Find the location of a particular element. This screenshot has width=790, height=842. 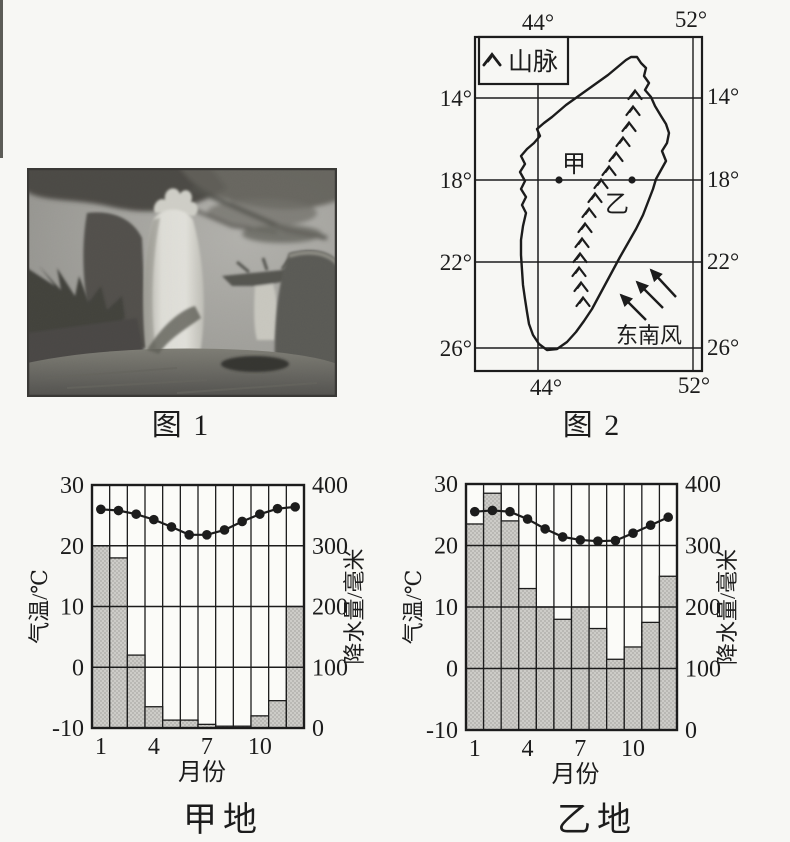

temp-gridlines is located at coordinates (571, 607).